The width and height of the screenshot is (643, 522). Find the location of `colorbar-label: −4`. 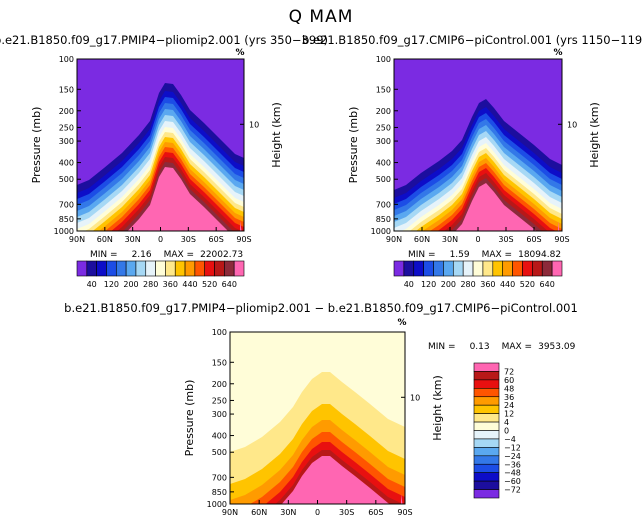

colorbar-label: −4 is located at coordinates (510, 439).